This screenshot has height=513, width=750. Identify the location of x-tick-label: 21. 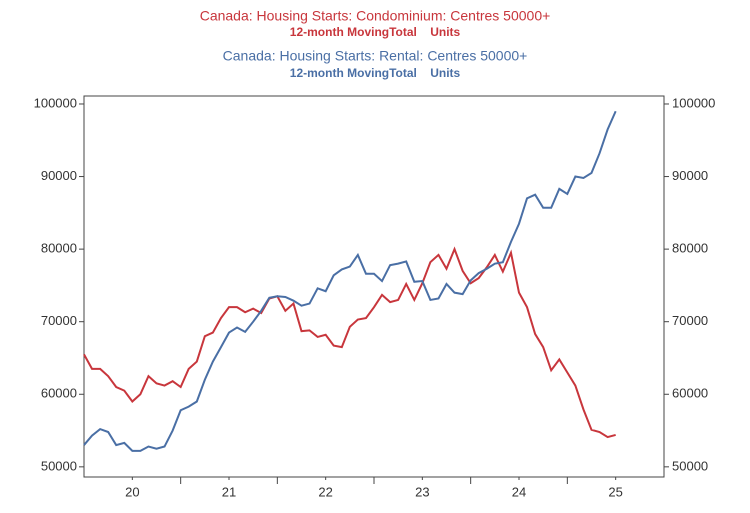
(229, 491).